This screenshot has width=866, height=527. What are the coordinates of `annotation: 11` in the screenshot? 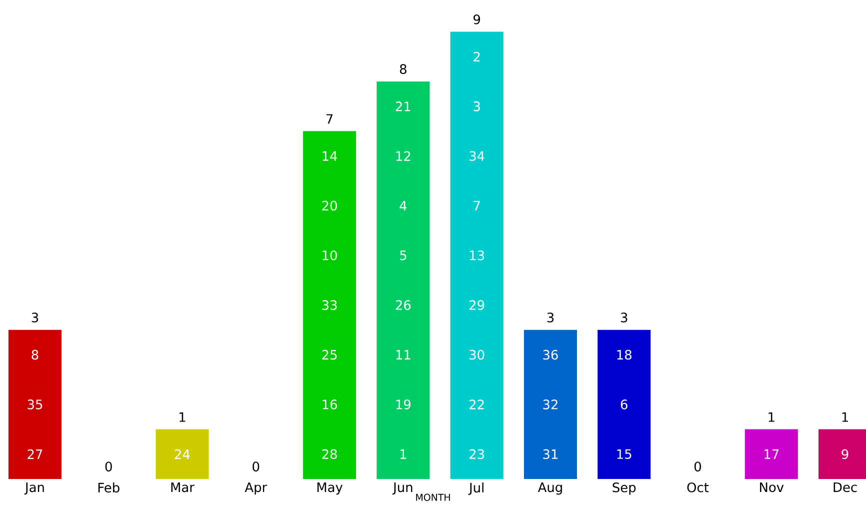 It's located at (403, 355).